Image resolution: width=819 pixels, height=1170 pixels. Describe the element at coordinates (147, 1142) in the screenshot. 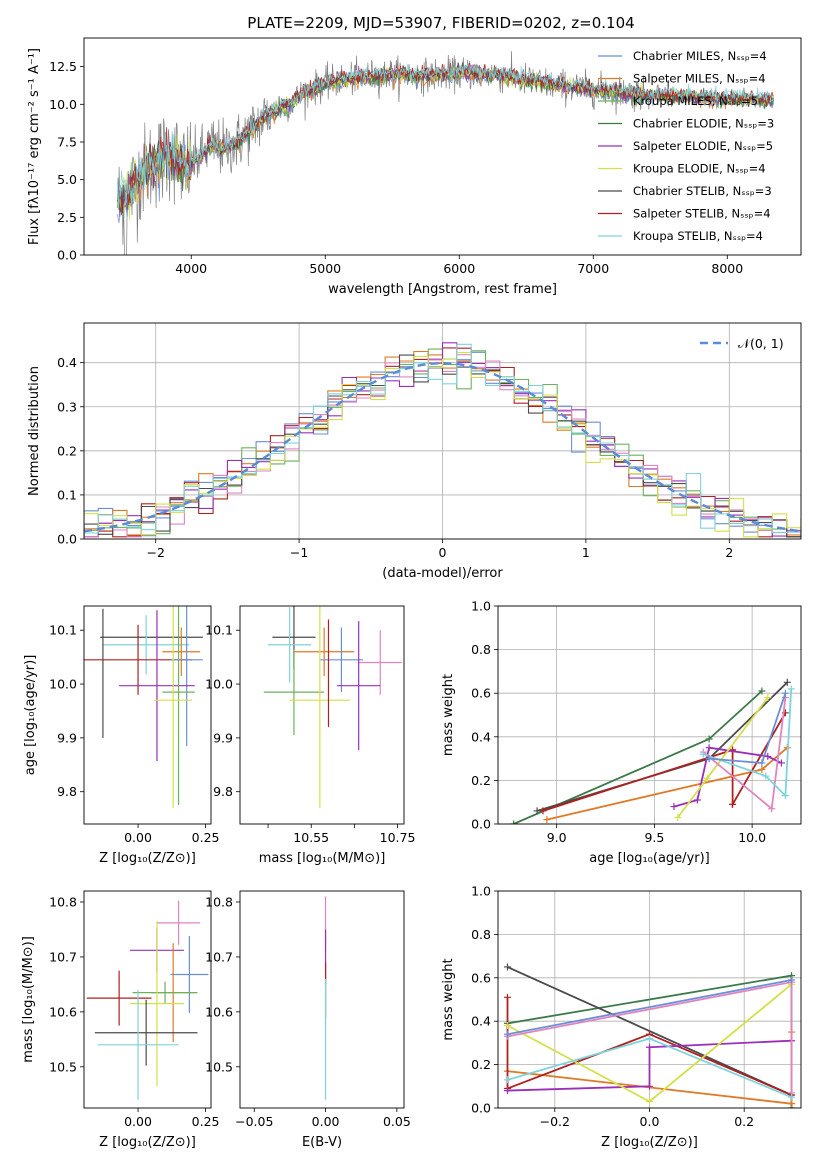

I see `mass-vs-Z-xlabel: Z [log₁₀(Z/Z⊙)]` at that location.